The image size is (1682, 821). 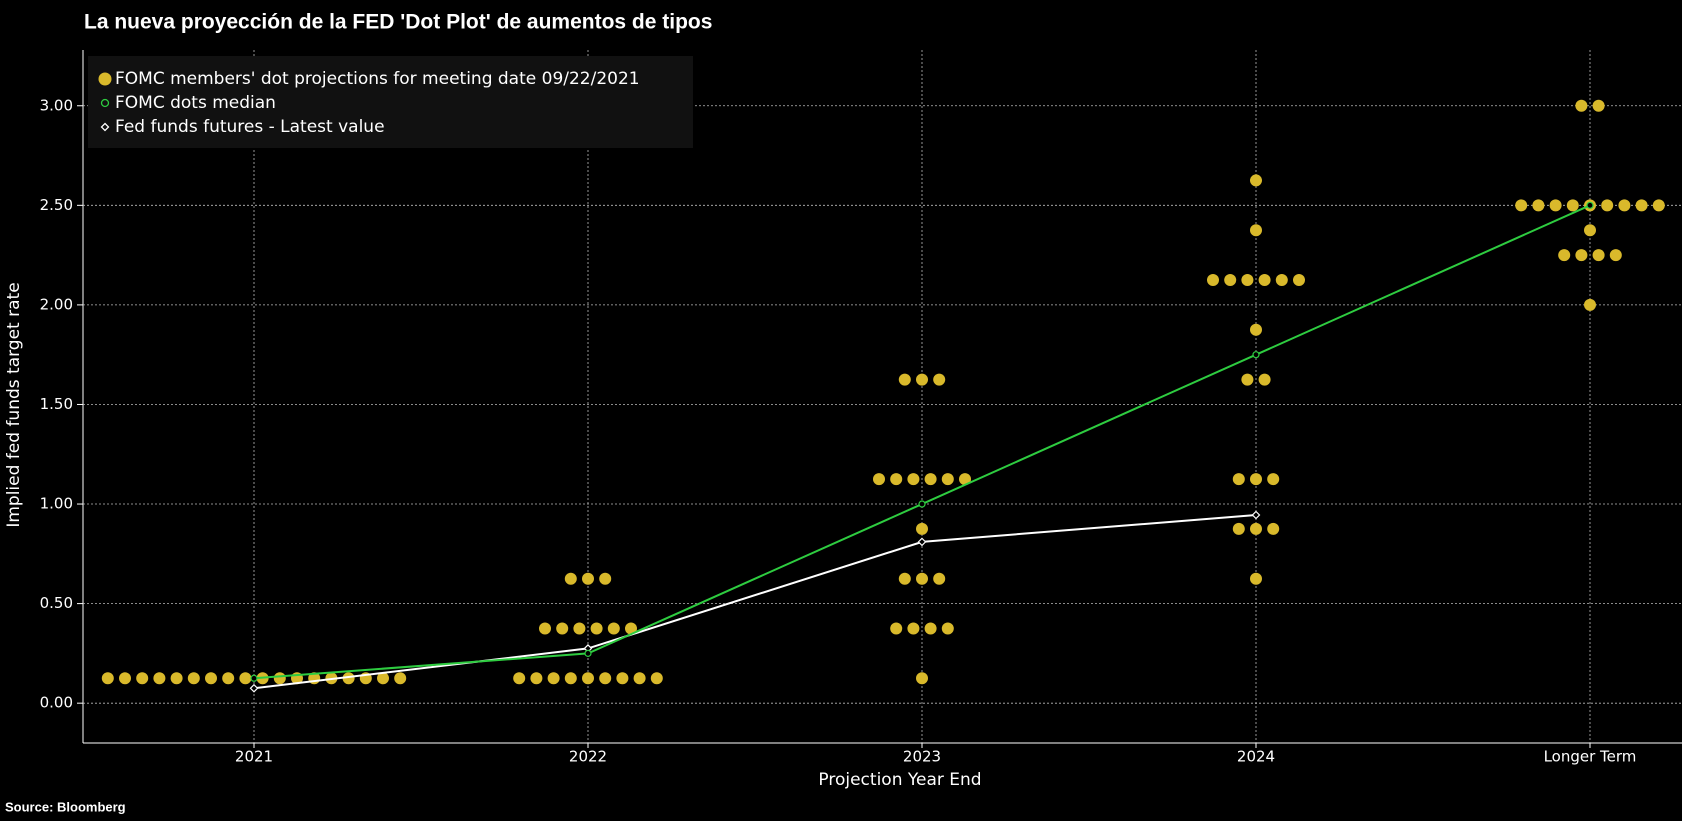 I want to click on legend-label: FOMC dots median, so click(x=195, y=103).